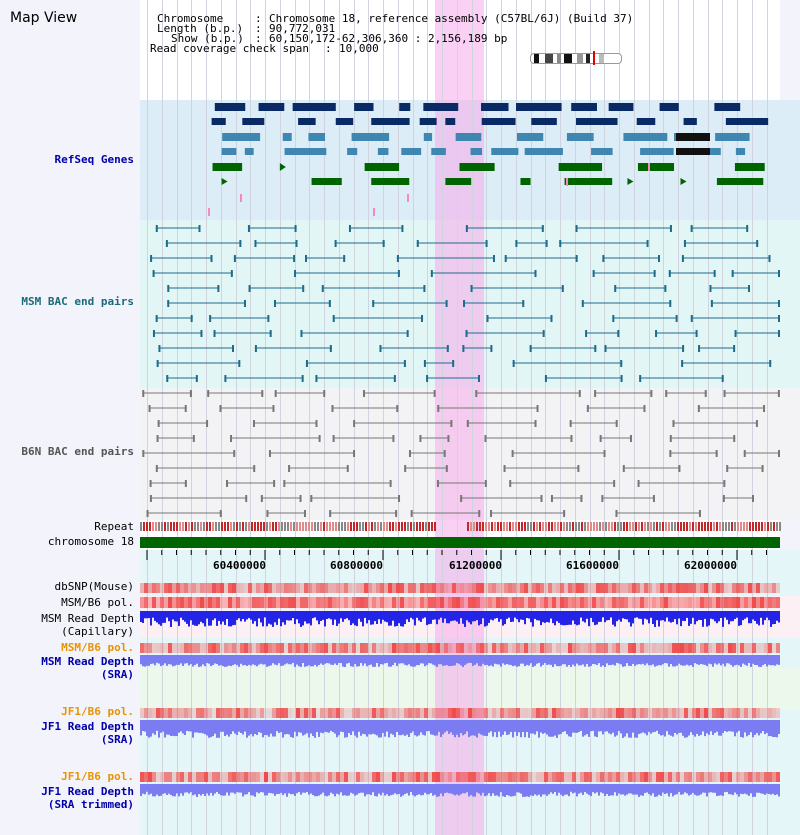  What do you see at coordinates (90, 541) in the screenshot?
I see `track-label-chromosome: chromosome 18` at bounding box center [90, 541].